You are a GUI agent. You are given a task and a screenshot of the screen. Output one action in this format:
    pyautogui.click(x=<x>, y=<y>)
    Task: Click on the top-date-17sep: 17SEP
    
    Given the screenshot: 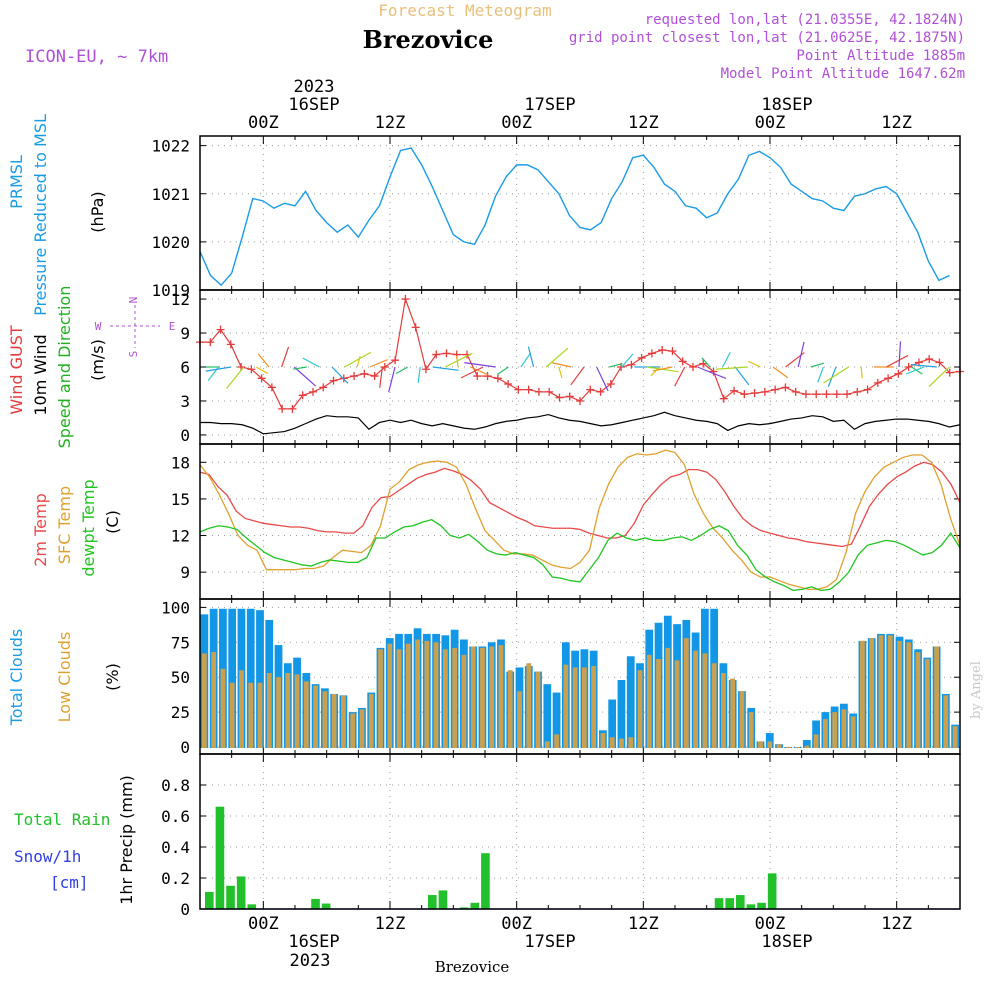 What is the action you would take?
    pyautogui.click(x=549, y=105)
    